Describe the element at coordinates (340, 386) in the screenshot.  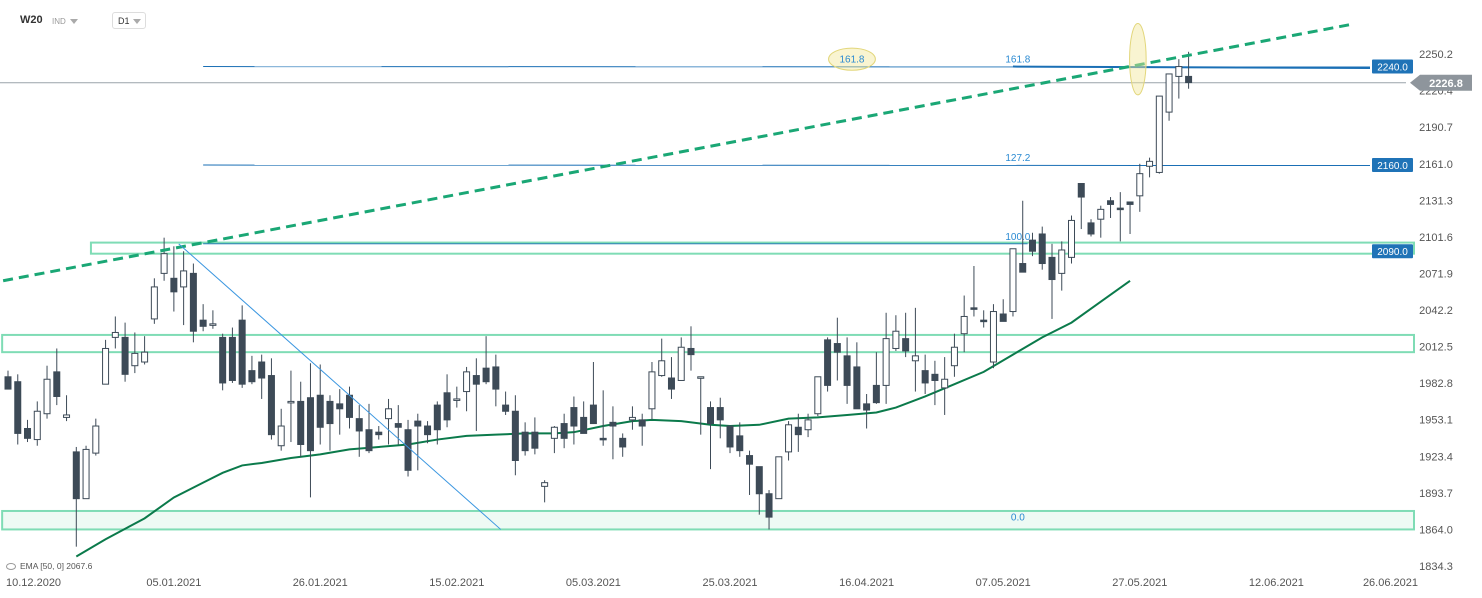
I see `thin-trendline` at that location.